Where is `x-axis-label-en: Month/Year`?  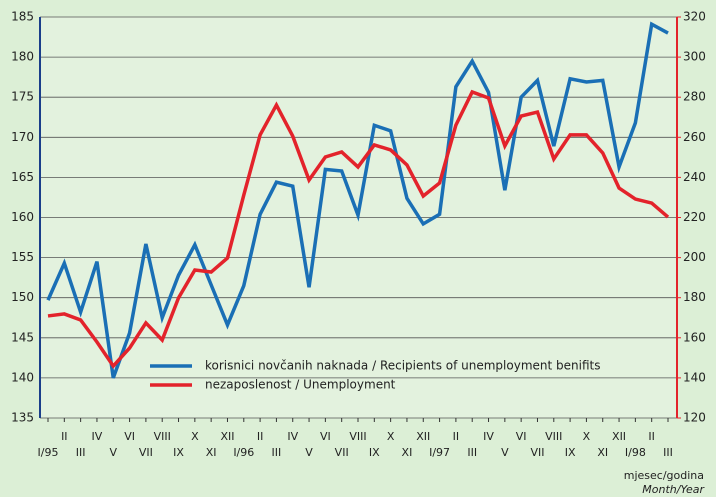
x-axis-label-en: Month/Year is located at coordinates (673, 489).